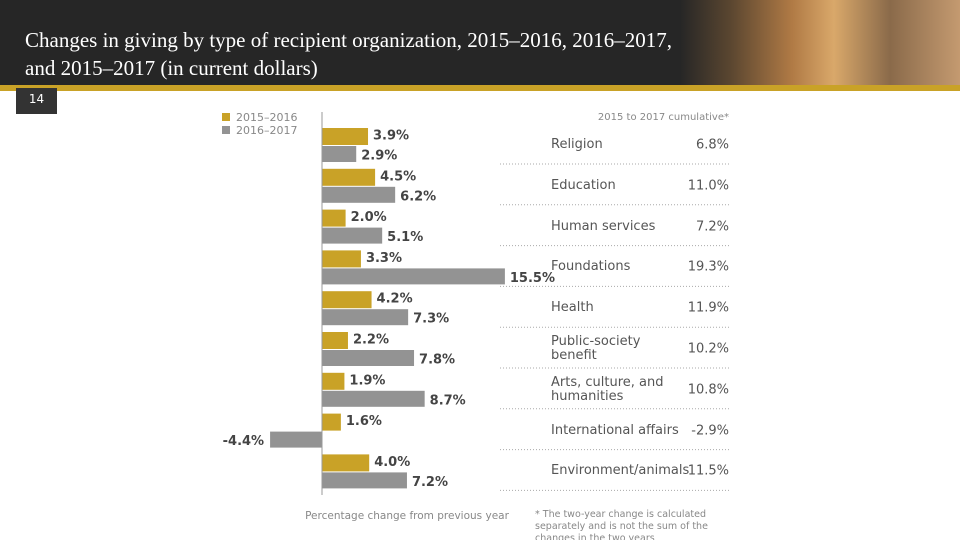 The image size is (960, 540). What do you see at coordinates (405, 237) in the screenshot?
I see `data-label: 5.1%` at bounding box center [405, 237].